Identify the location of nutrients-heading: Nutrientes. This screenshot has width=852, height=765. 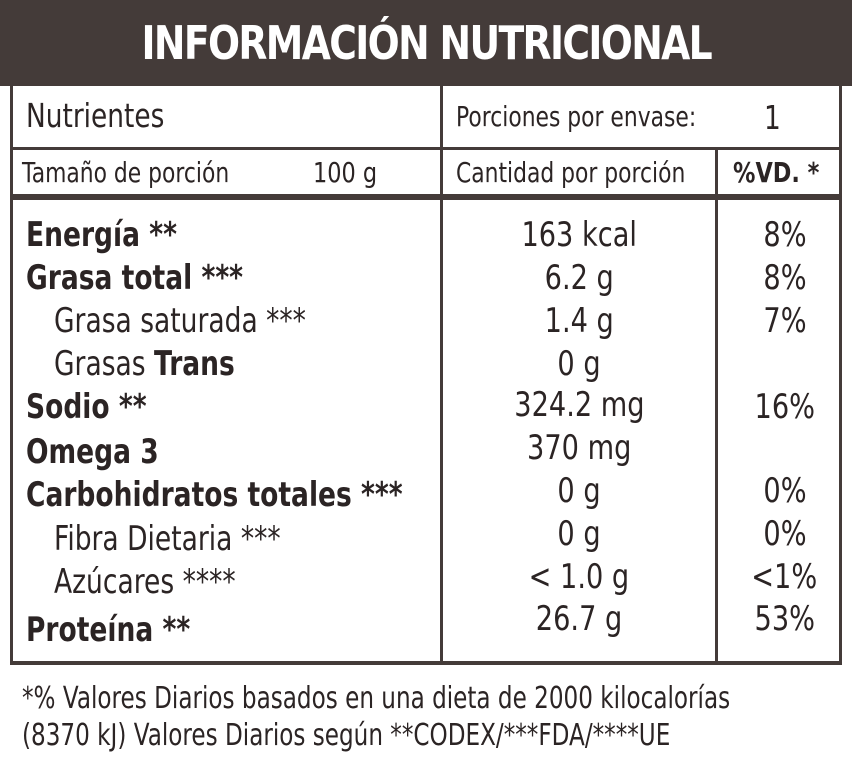
(95, 115).